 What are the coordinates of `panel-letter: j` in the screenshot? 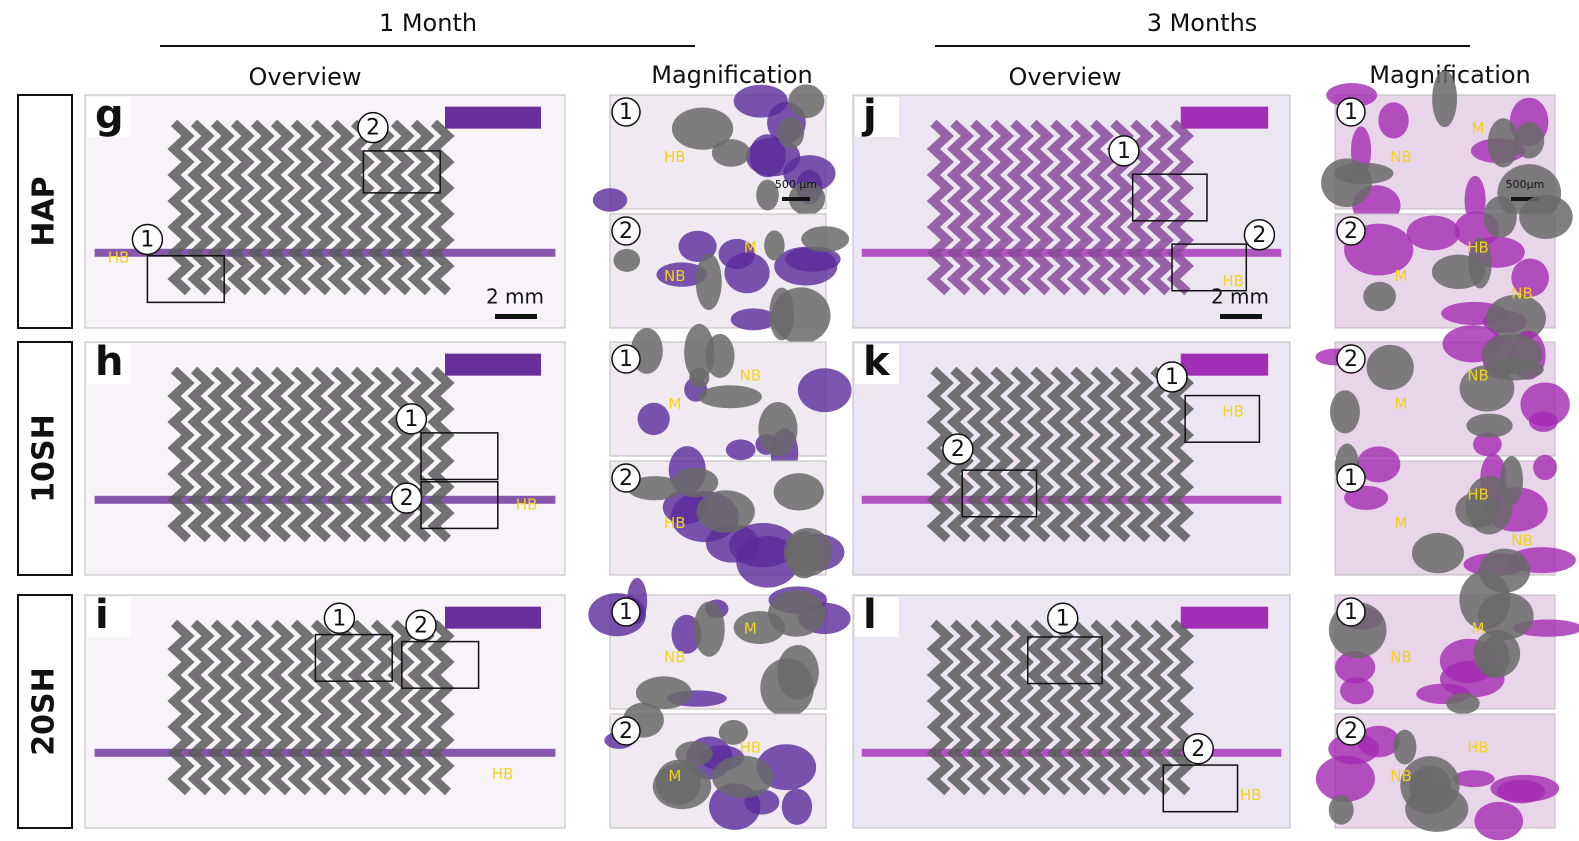 It's located at (869, 115).